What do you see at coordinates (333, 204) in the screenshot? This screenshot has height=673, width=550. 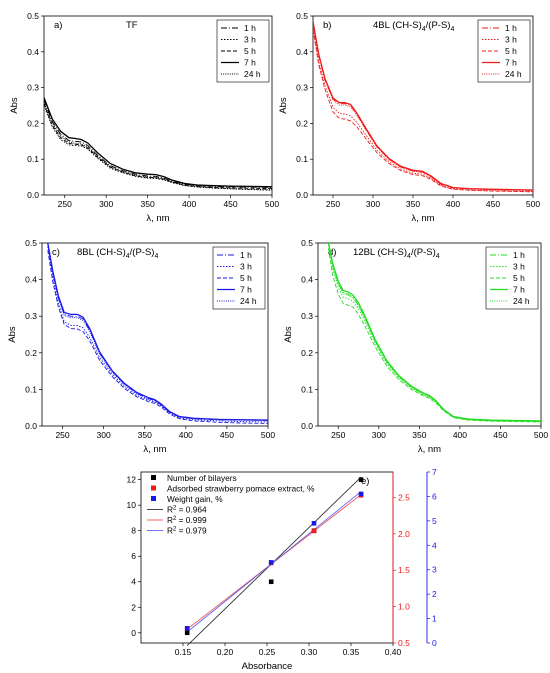 I see `x-tick-label: 250` at bounding box center [333, 204].